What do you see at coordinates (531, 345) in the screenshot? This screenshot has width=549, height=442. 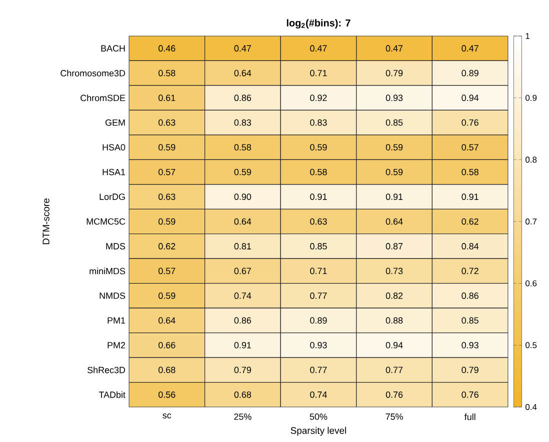 I see `color-bar-label: 0.5` at bounding box center [531, 345].